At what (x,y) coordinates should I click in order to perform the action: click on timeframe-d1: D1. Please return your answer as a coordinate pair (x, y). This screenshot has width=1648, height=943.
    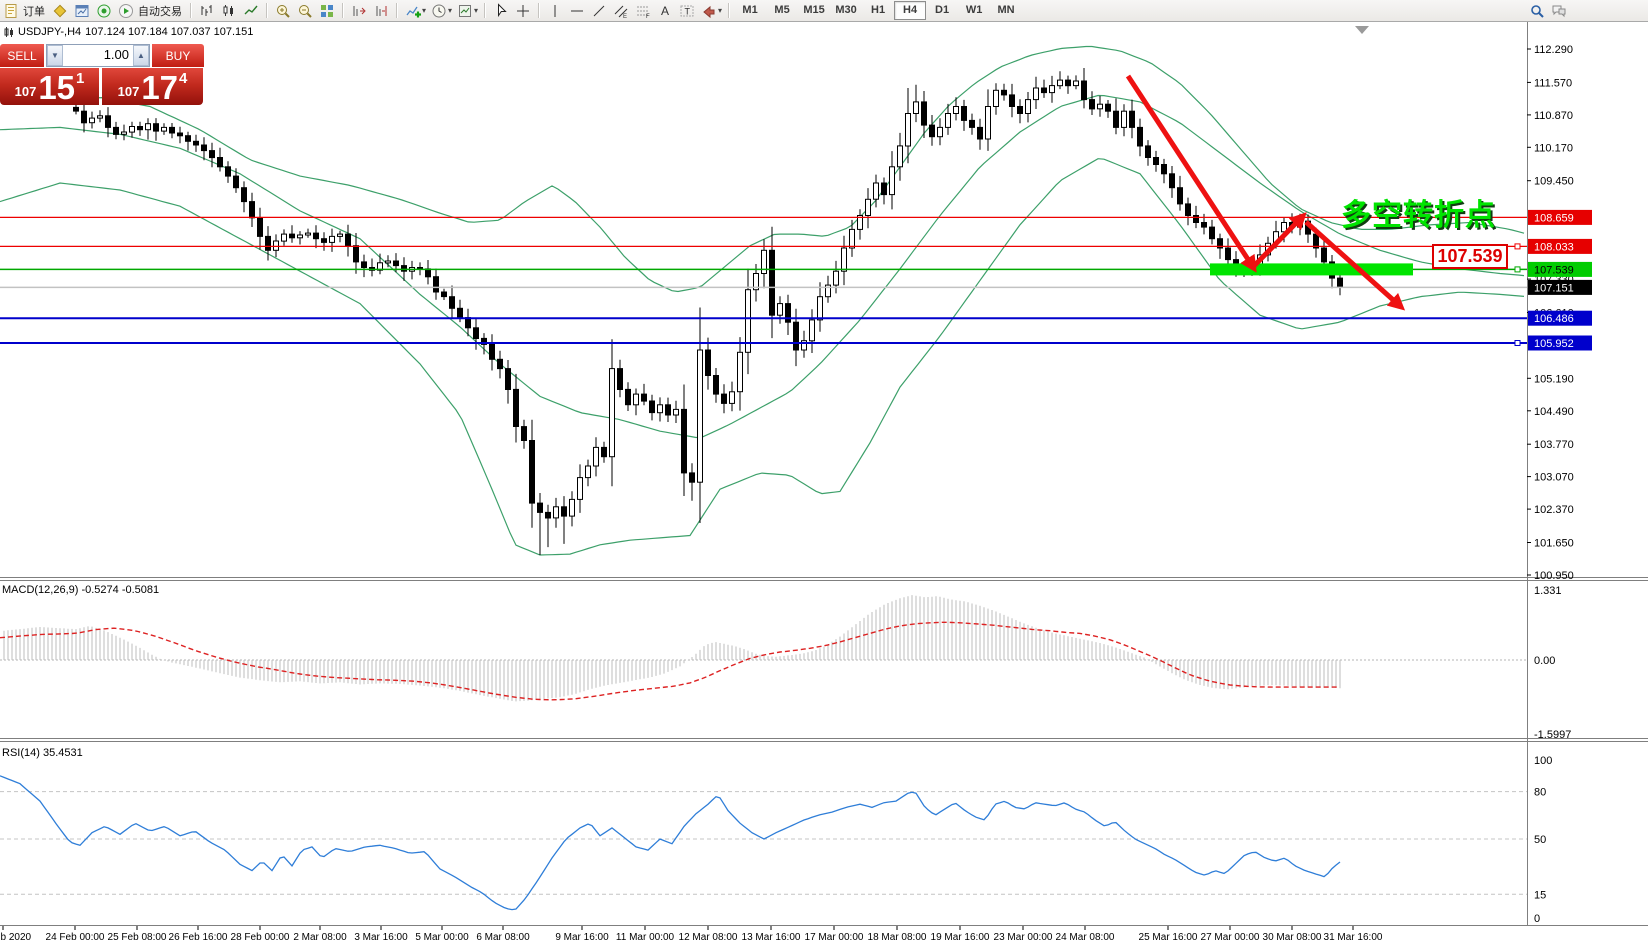
    Looking at the image, I should click on (942, 10).